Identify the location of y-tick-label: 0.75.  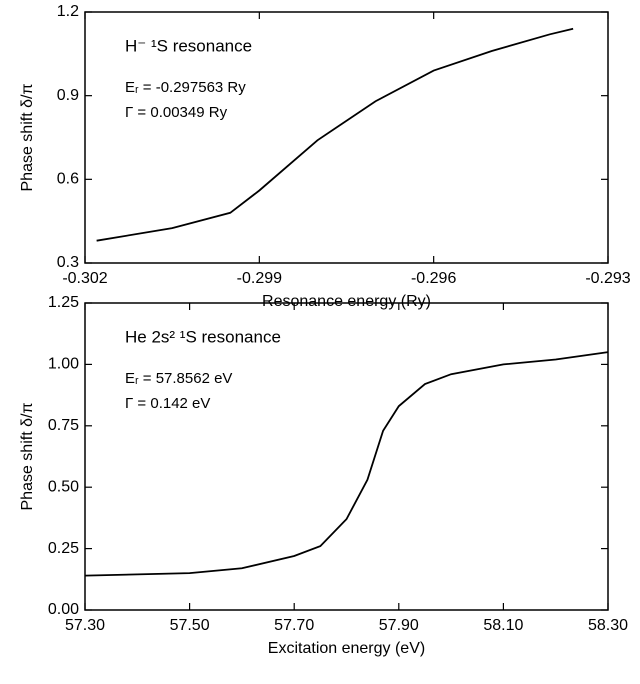
(63, 425).